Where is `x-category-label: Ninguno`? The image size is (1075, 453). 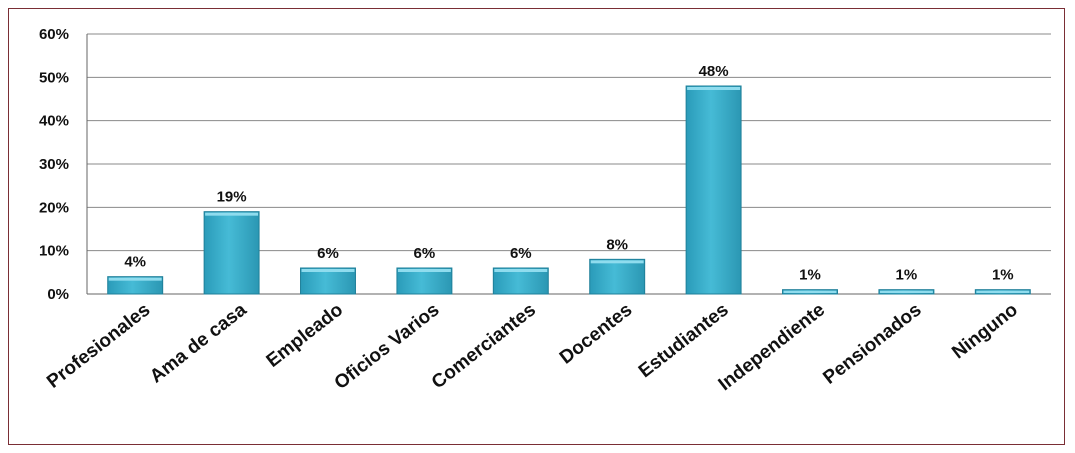
x-category-label: Ninguno is located at coordinates (985, 331).